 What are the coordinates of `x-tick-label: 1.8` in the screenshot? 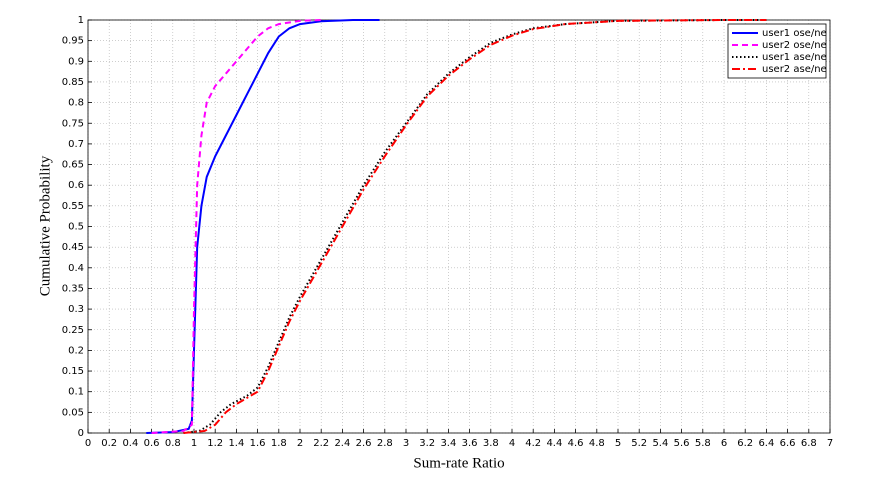 It's located at (279, 443).